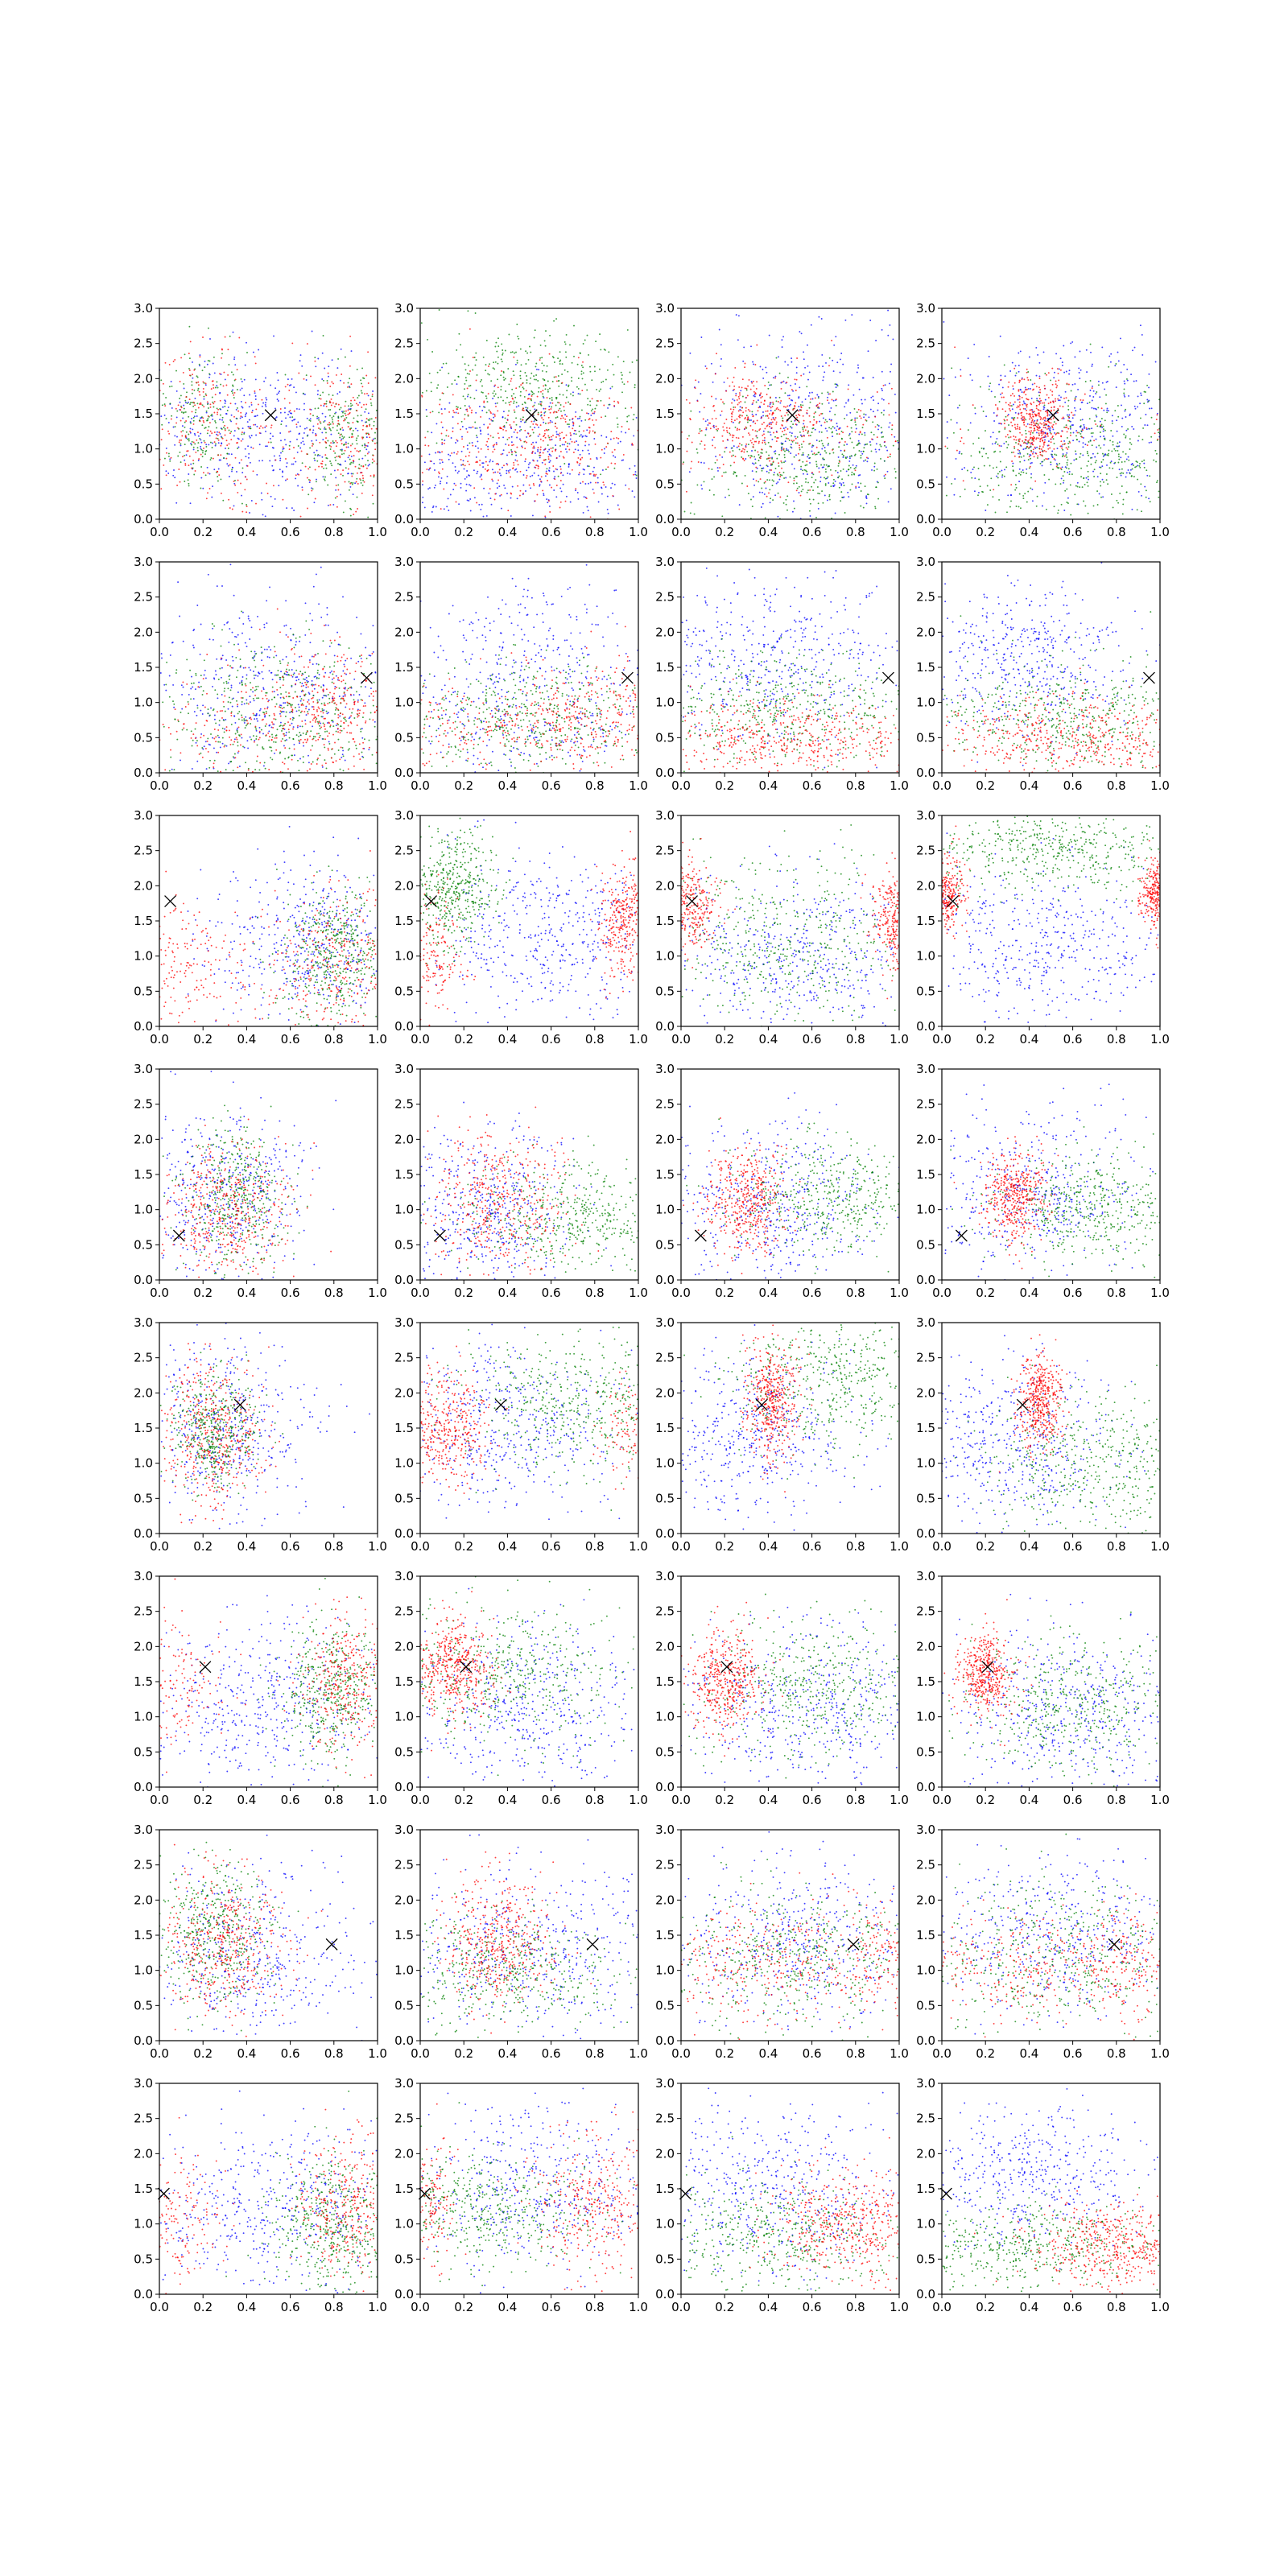 This screenshot has height=2576, width=1288. What do you see at coordinates (899, 532) in the screenshot?
I see `x-tick-label: 1.0` at bounding box center [899, 532].